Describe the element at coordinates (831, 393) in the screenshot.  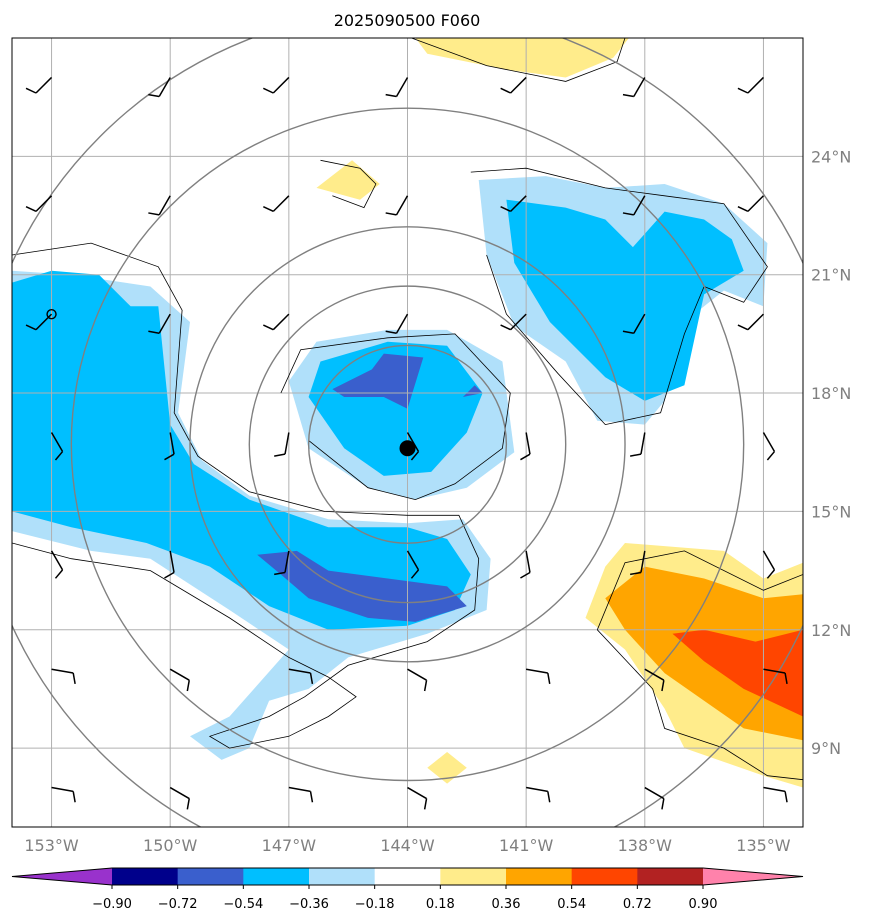
I see `lat-tick-label: 18°N` at that location.